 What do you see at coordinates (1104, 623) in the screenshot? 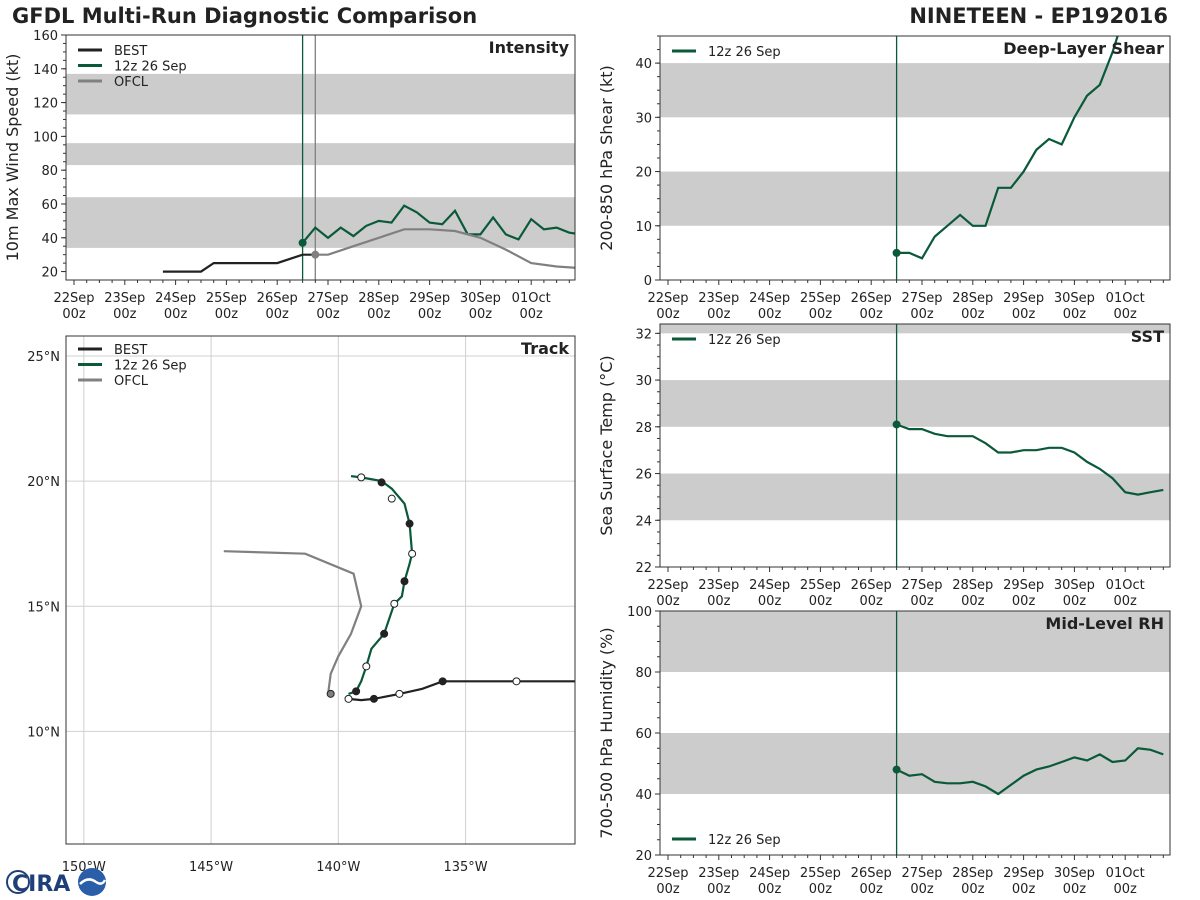
I see `panel-title: Mid-Level RH` at bounding box center [1104, 623].